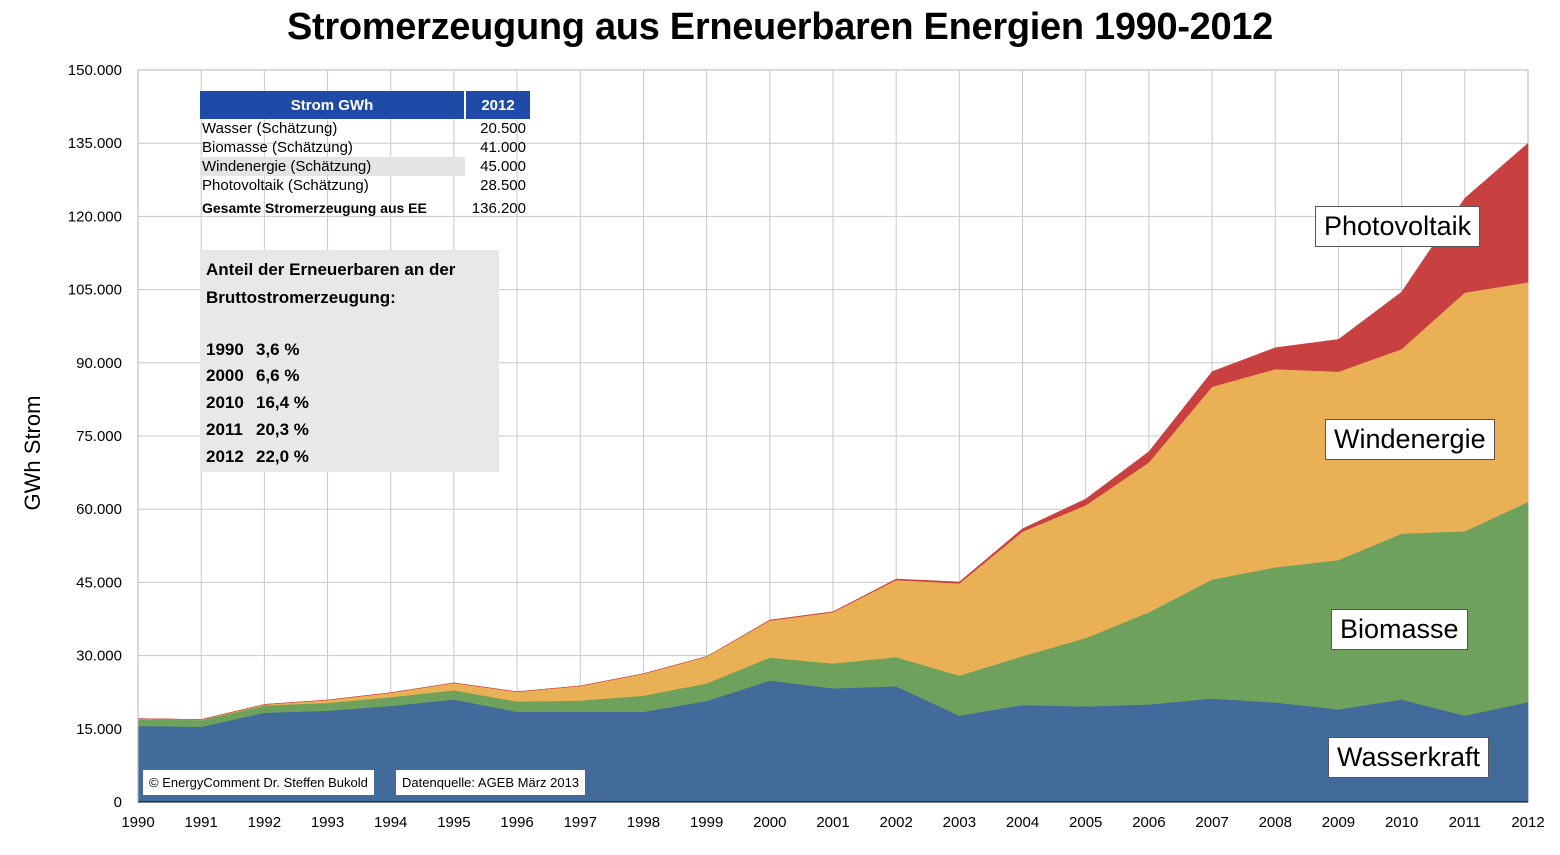 Image resolution: width=1560 pixels, height=855 pixels. What do you see at coordinates (453, 822) in the screenshot?
I see `x-tick-label: 1995` at bounding box center [453, 822].